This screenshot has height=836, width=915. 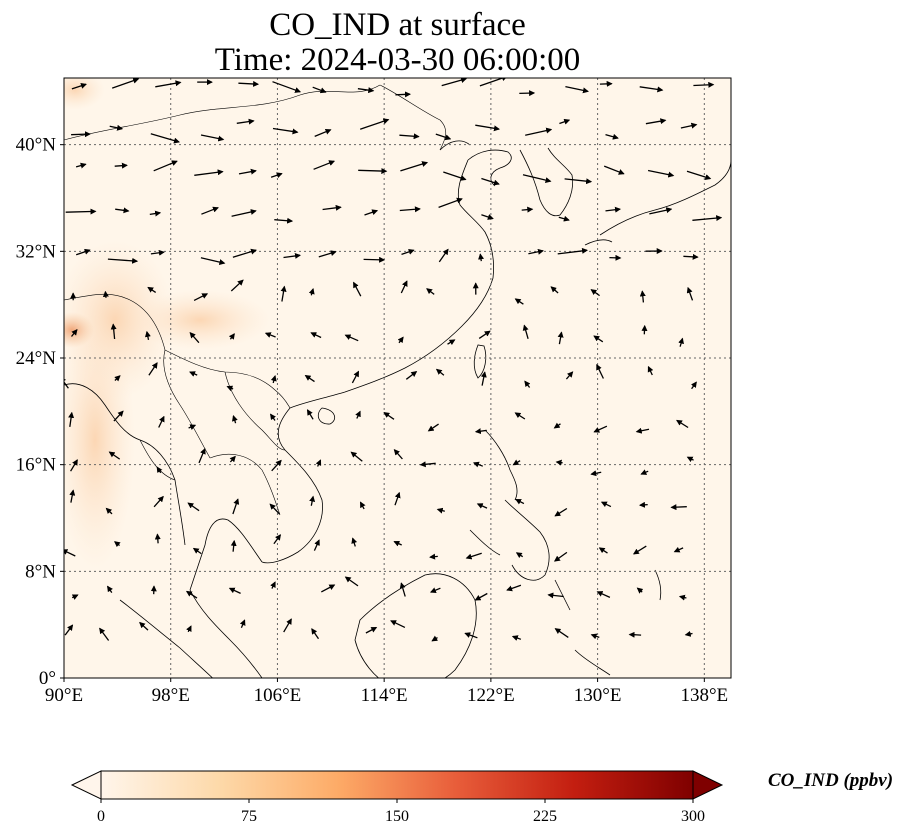 I want to click on map-title: CO_IND at surface, so click(x=397, y=25).